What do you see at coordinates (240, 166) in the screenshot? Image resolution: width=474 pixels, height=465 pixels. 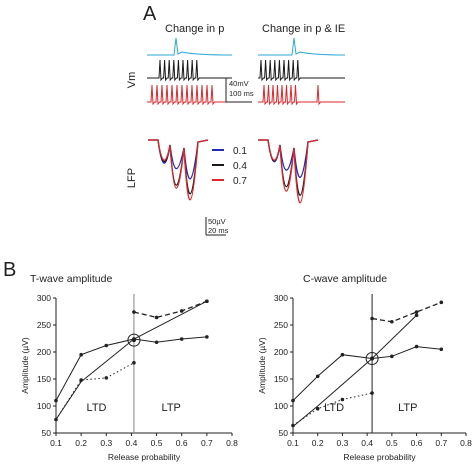 I see `legend-label: 0.4` at bounding box center [240, 166].